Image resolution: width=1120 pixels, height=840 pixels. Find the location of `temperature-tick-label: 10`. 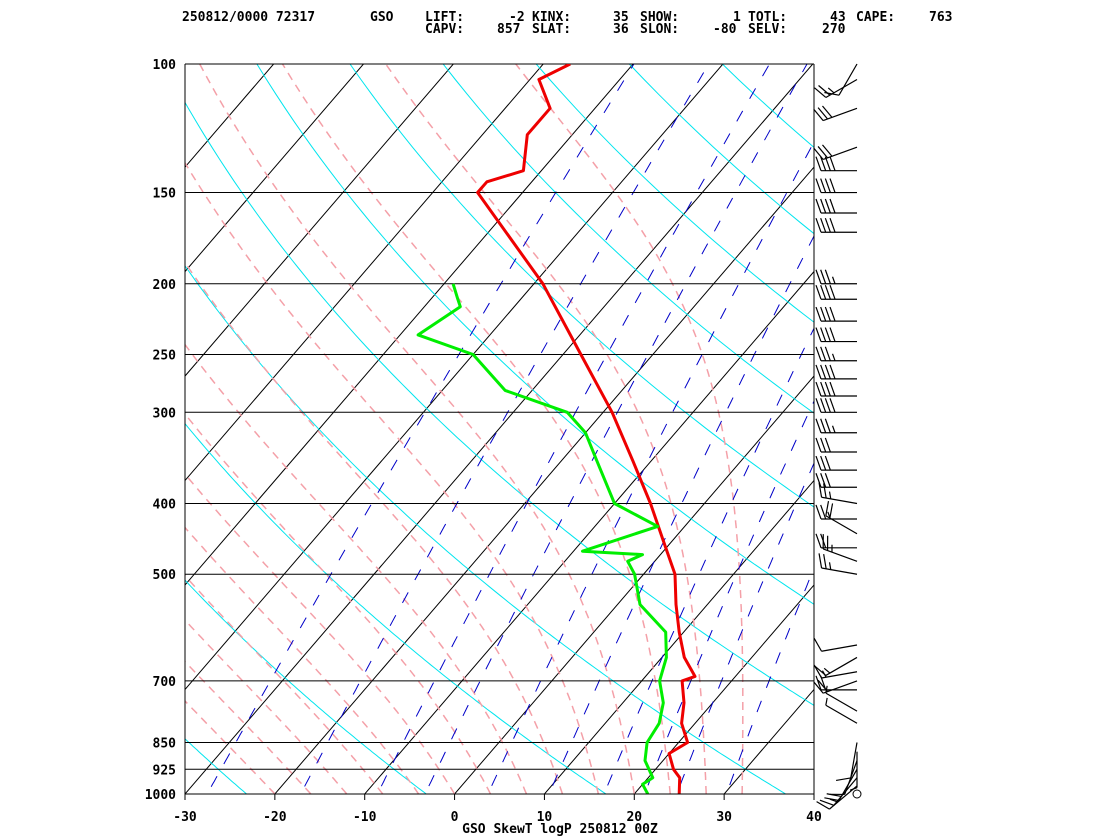

temperature-tick-label: 10 is located at coordinates (545, 817).